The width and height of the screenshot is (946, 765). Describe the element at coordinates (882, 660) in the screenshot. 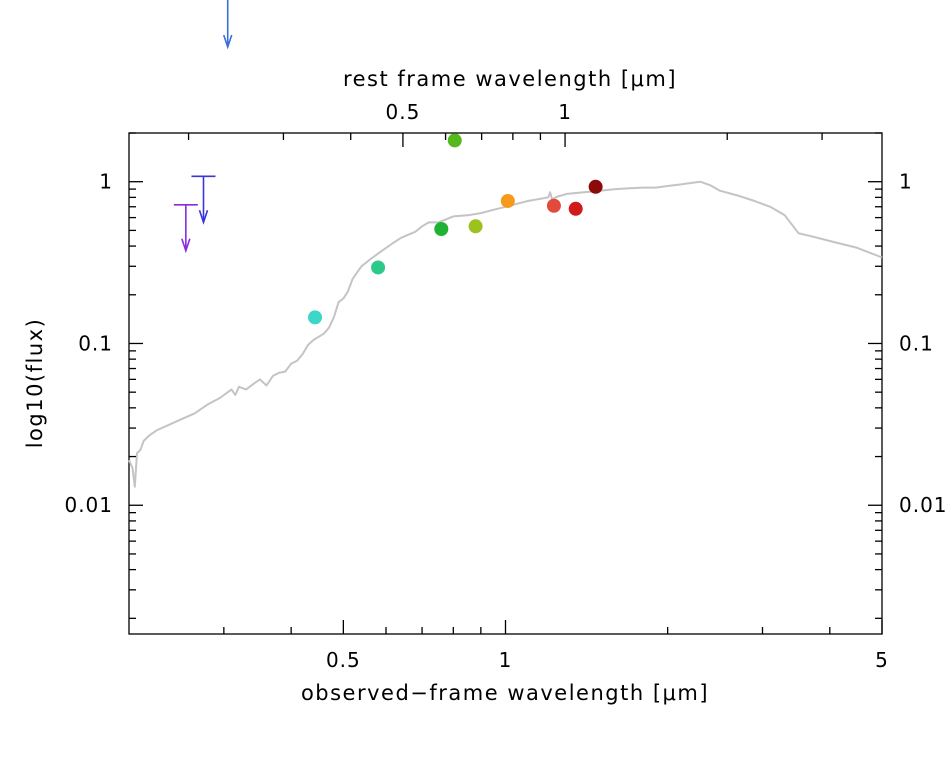

I see `x-tick-label: 5` at that location.